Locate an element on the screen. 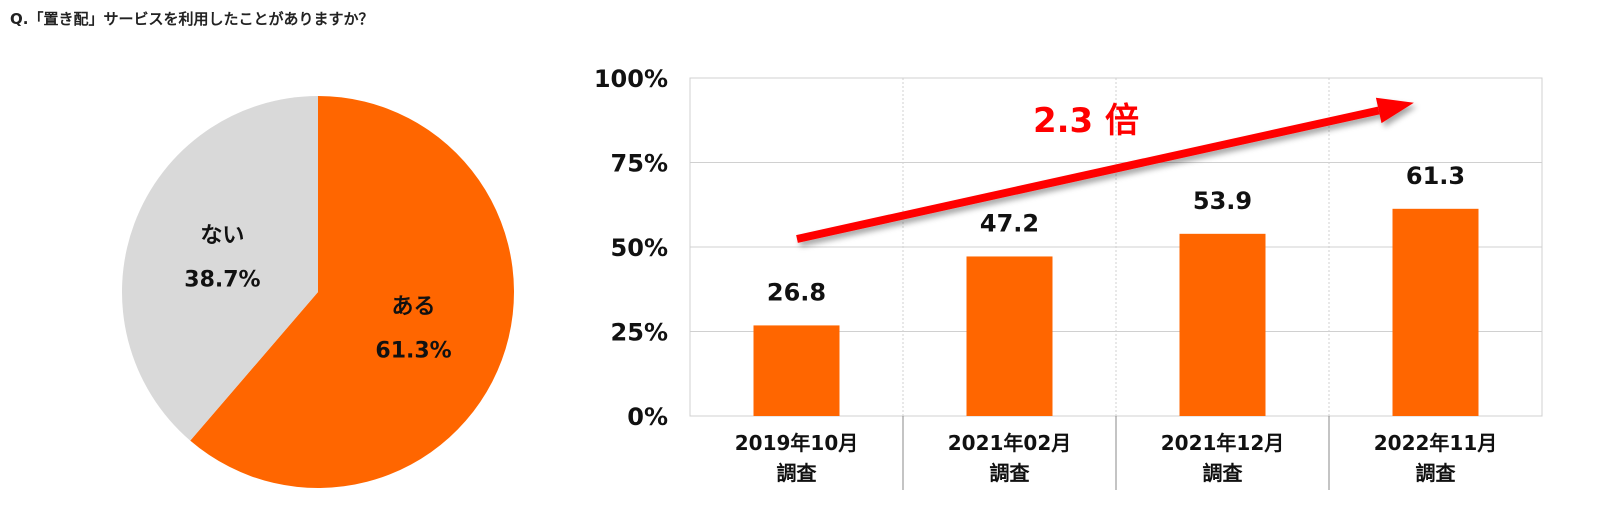 The height and width of the screenshot is (511, 1602). x-tick-label-0: 2019年10月 is located at coordinates (797, 443).